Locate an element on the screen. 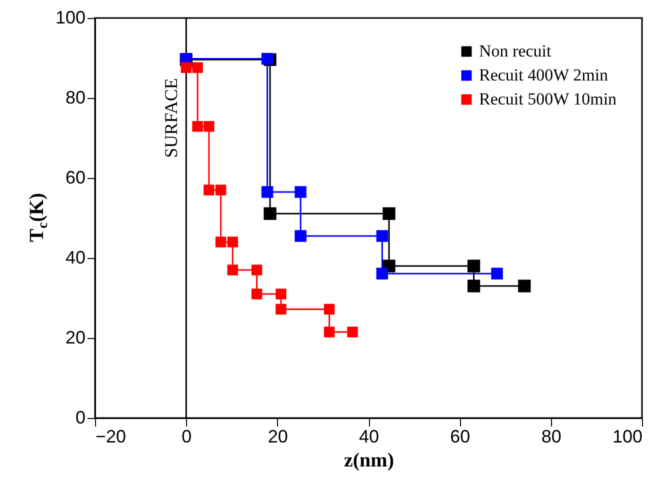 The width and height of the screenshot is (659, 492). legend-label: Recuit 500W 10min is located at coordinates (548, 99).